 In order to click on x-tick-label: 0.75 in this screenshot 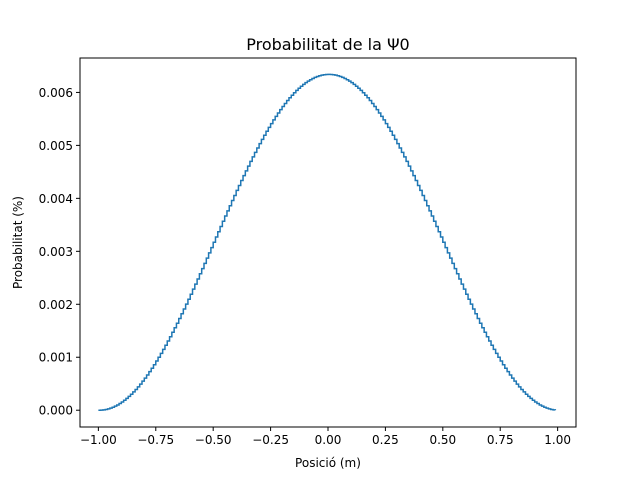, I will do `click(500, 440)`.